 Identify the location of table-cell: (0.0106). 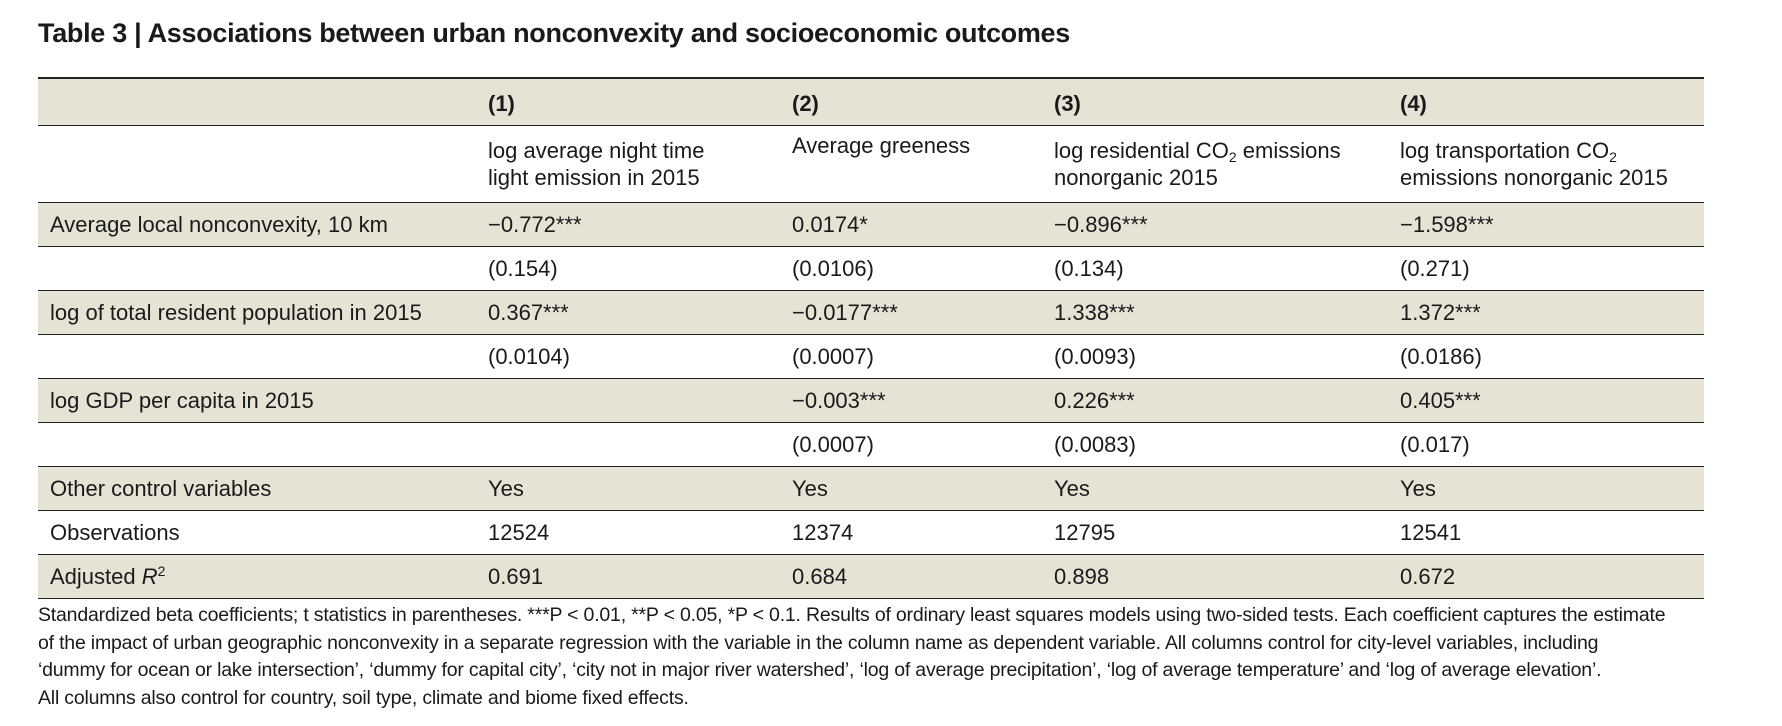
(833, 268).